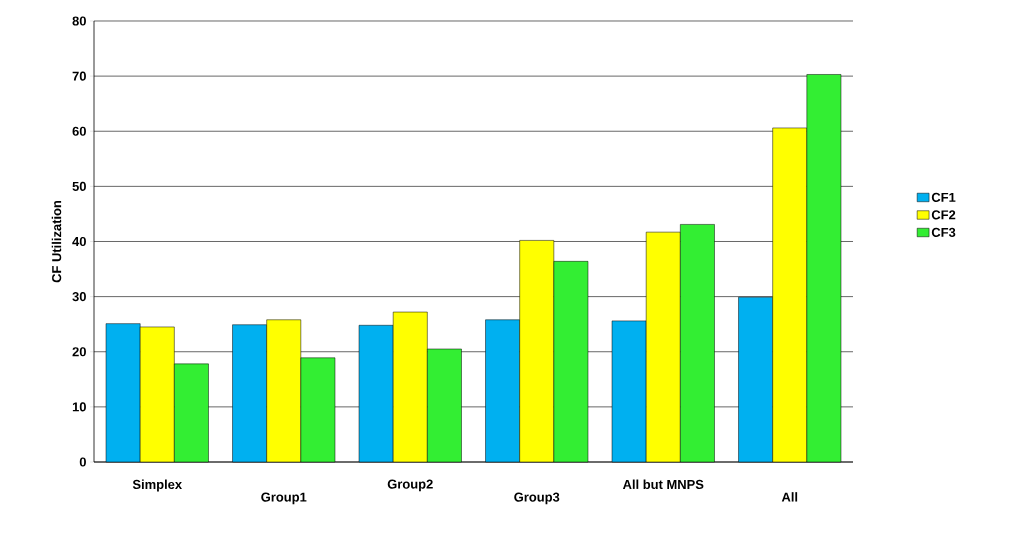 This screenshot has width=1021, height=533. What do you see at coordinates (82, 462) in the screenshot?
I see `y-tick-label: 0` at bounding box center [82, 462].